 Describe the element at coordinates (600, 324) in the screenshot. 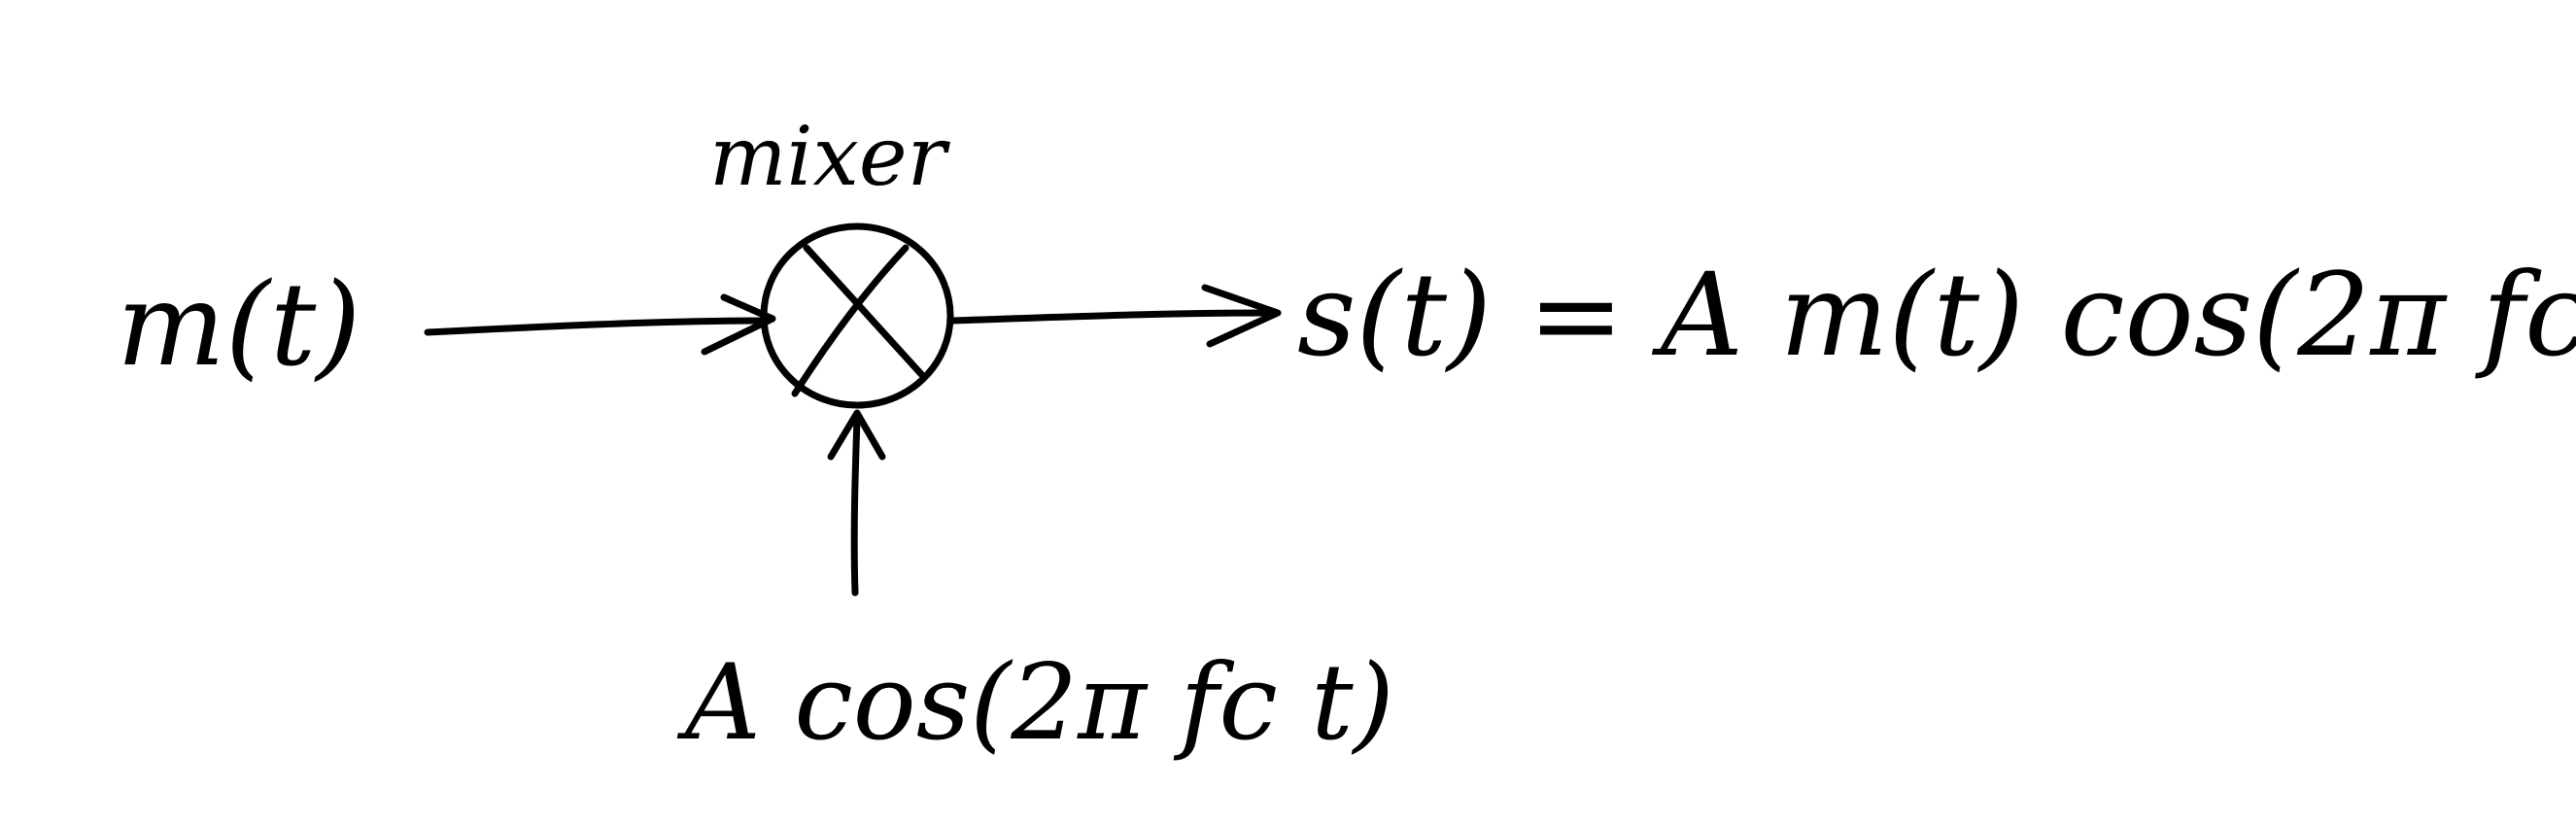

I see `input-arrow` at that location.